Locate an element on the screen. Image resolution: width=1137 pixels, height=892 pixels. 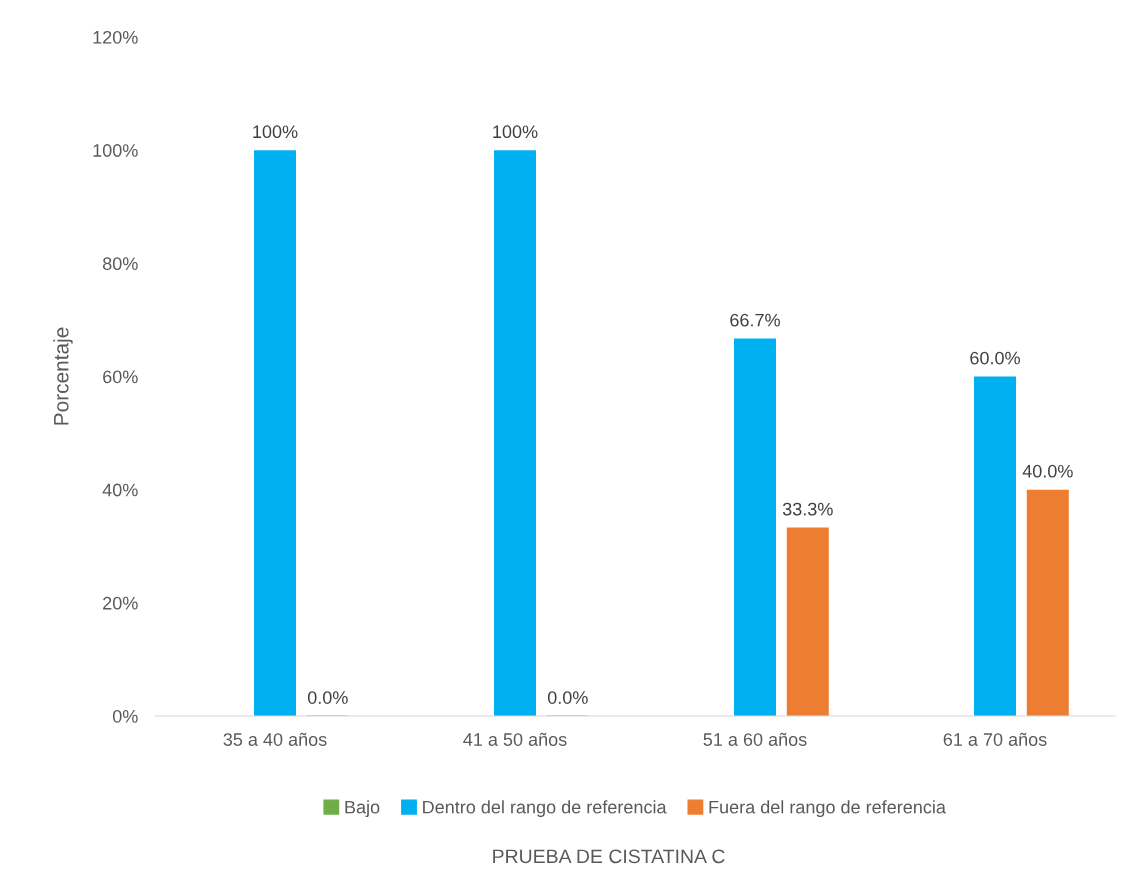
y-tick-label: 60% is located at coordinates (120, 377).